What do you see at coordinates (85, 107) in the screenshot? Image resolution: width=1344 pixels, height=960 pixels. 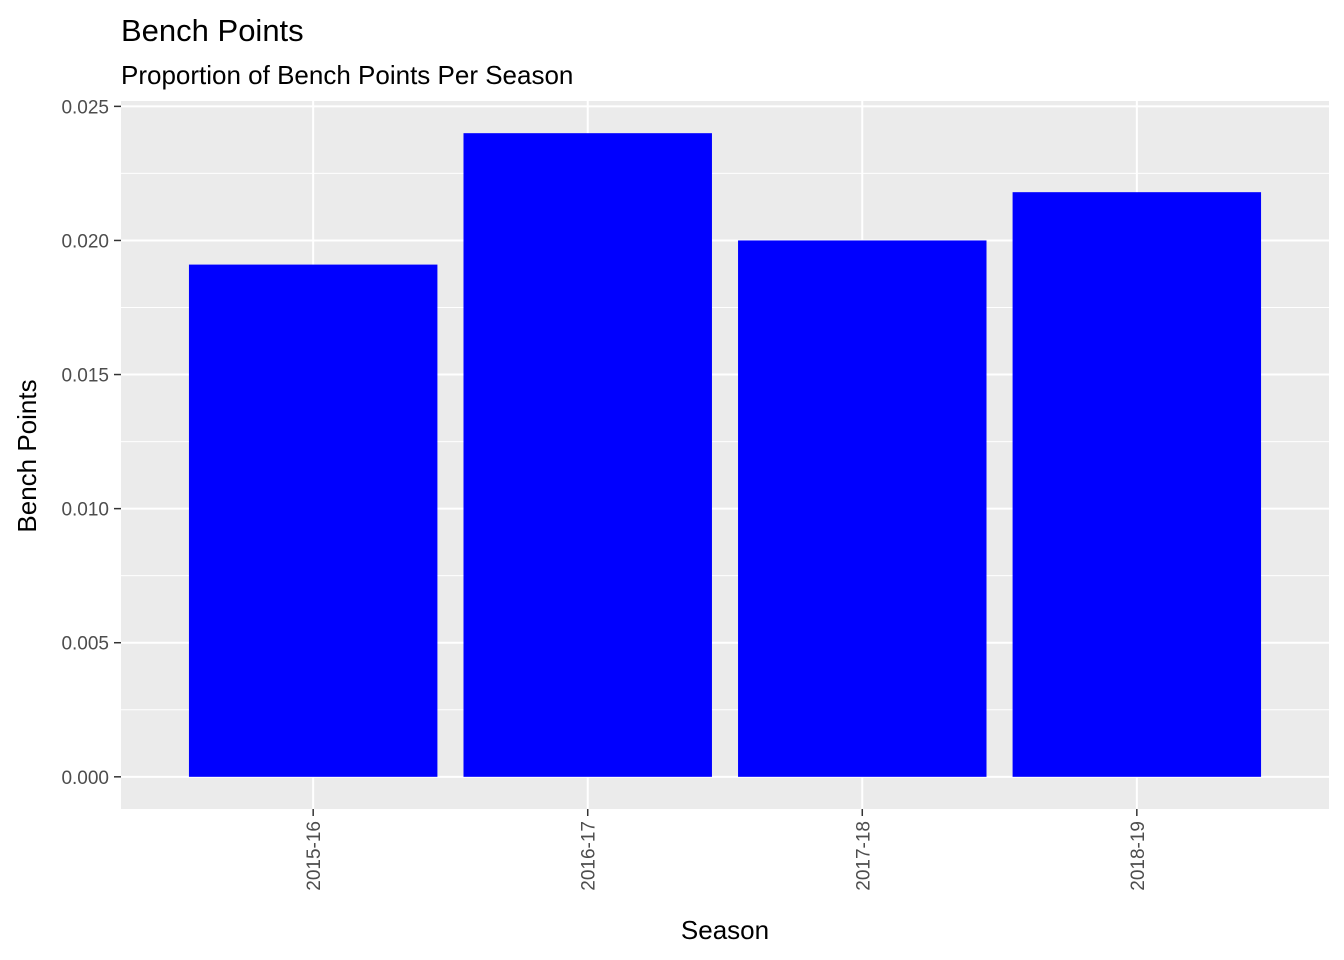 I see `y-tick-label: 0.025` at bounding box center [85, 107].